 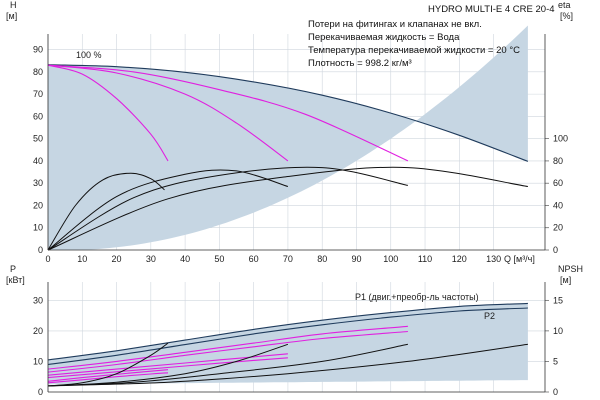 I want to click on y-left-unit: [кВт], so click(x=15, y=280).